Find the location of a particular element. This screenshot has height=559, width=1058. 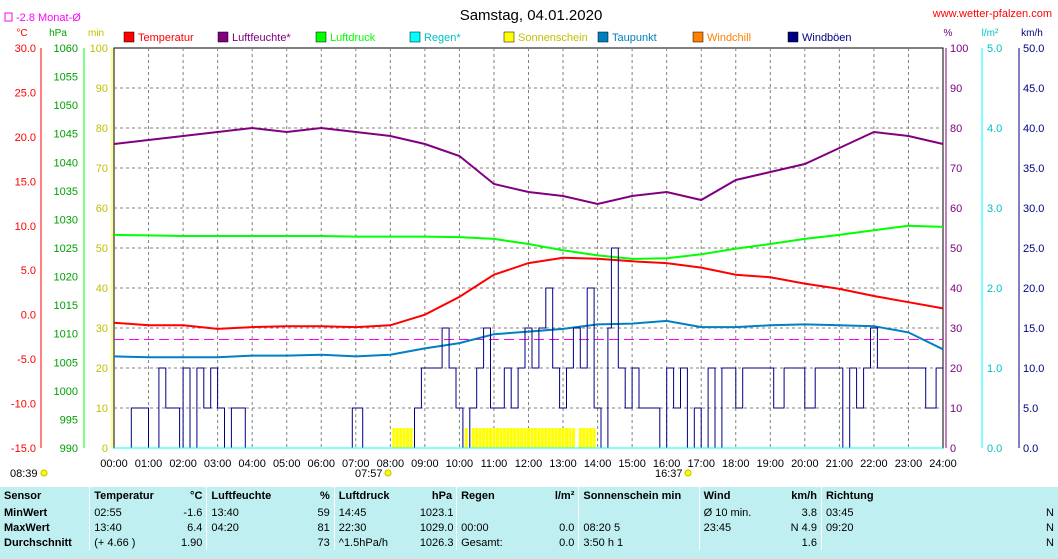

sunrise-label: 07:57 is located at coordinates (369, 474).